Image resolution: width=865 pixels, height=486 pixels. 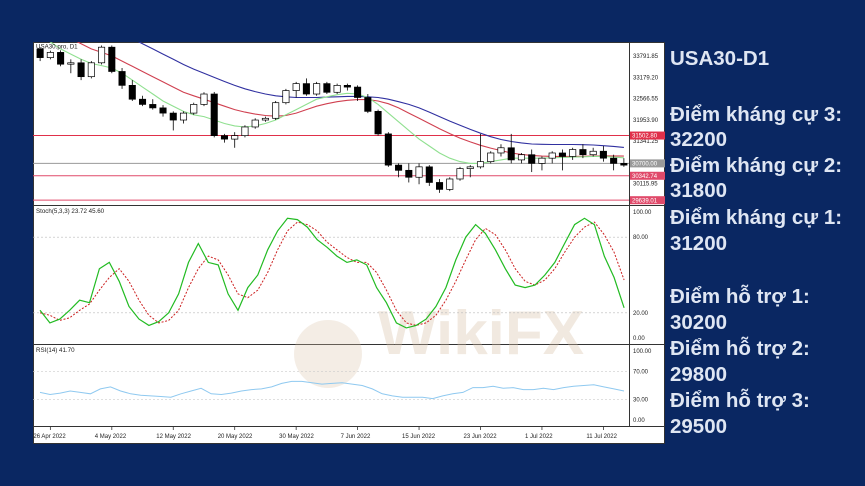 I want to click on time-tick-label: 26 Apr 2022, so click(x=49, y=437).